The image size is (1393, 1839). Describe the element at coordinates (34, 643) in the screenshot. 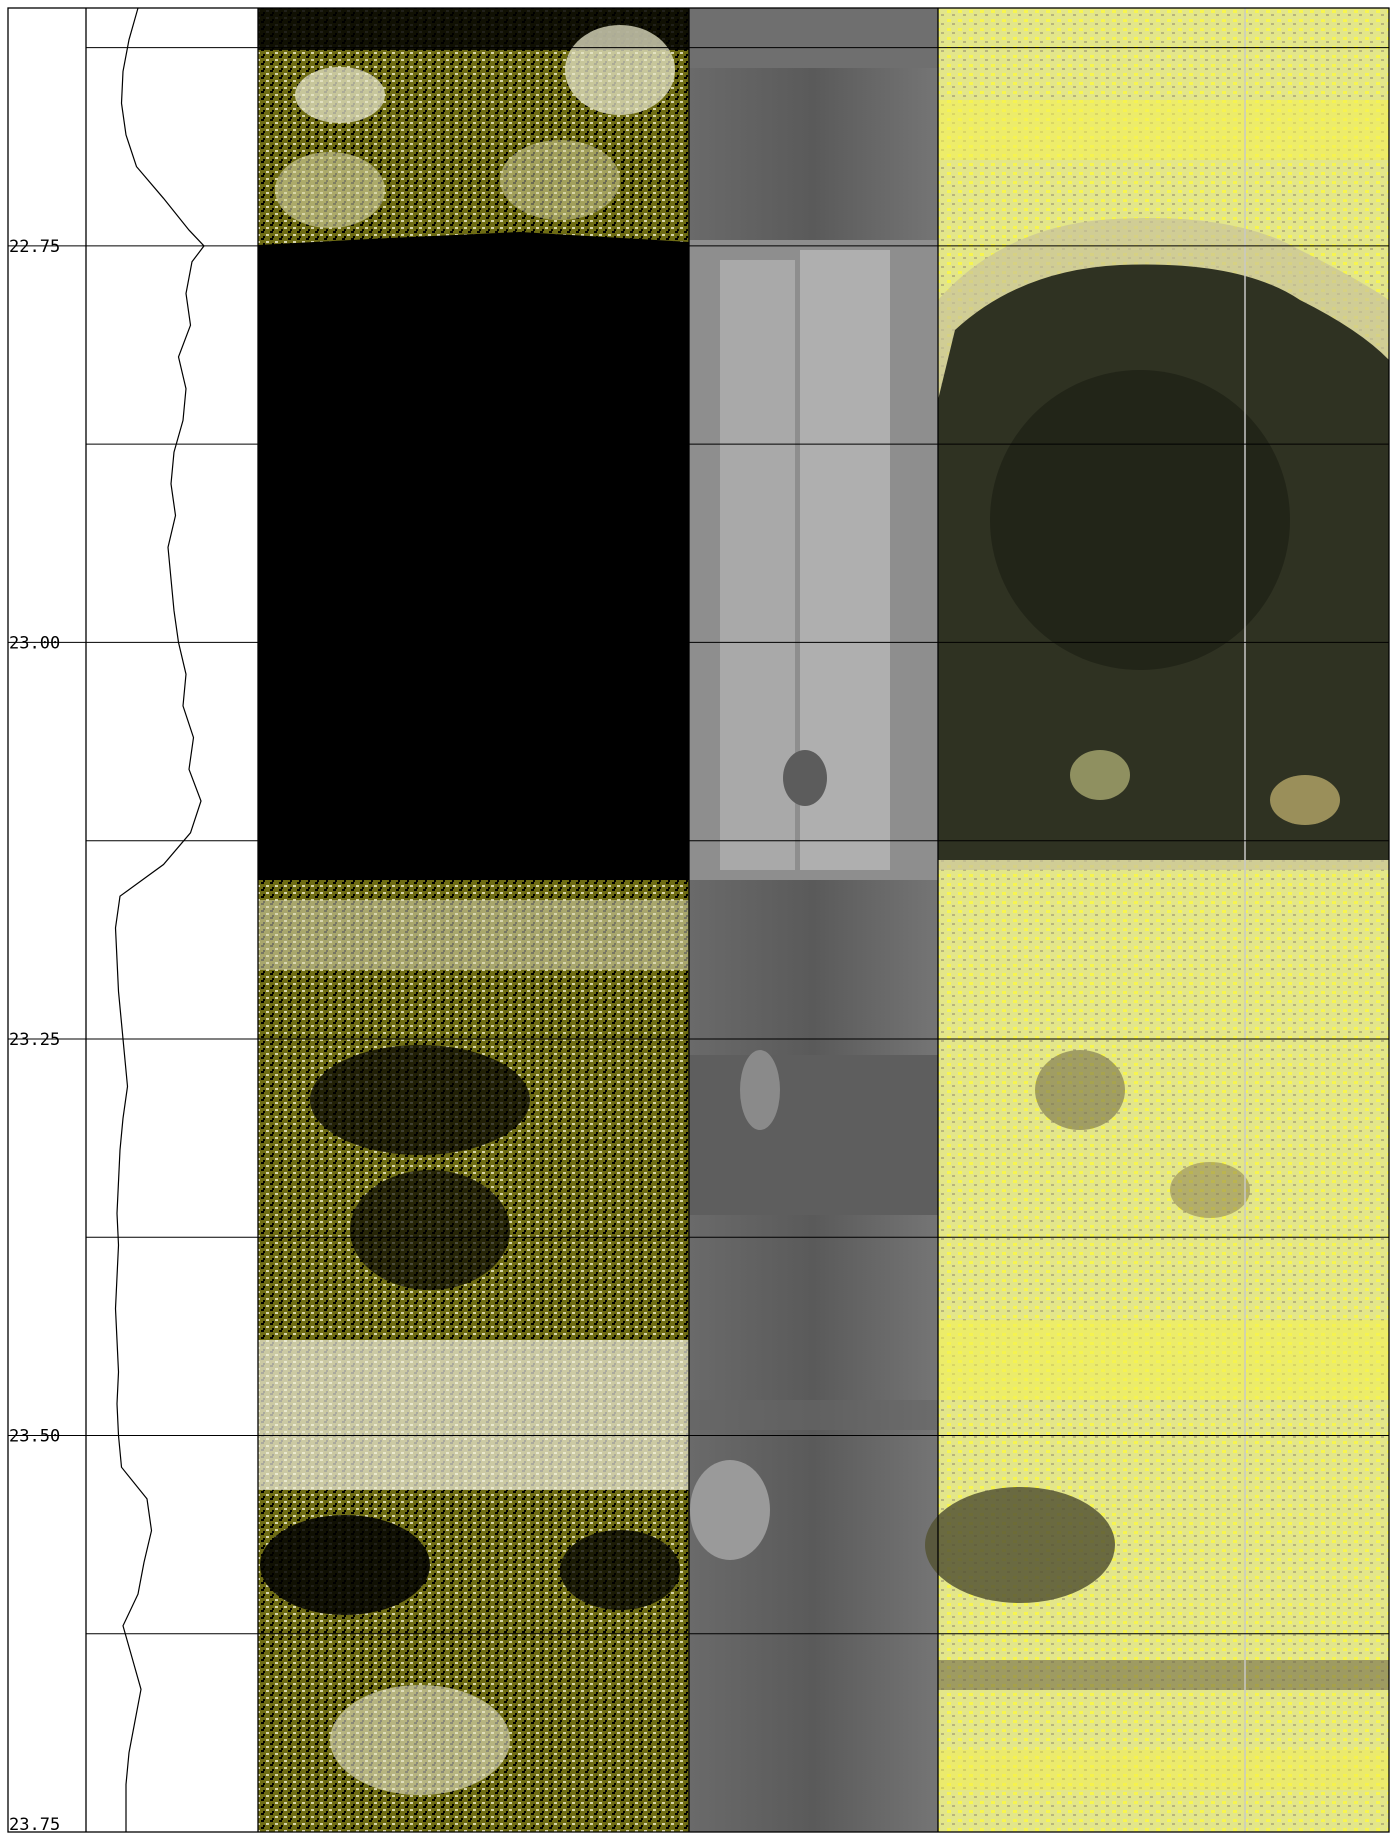

I see `depth-tick-label: 23.00` at that location.